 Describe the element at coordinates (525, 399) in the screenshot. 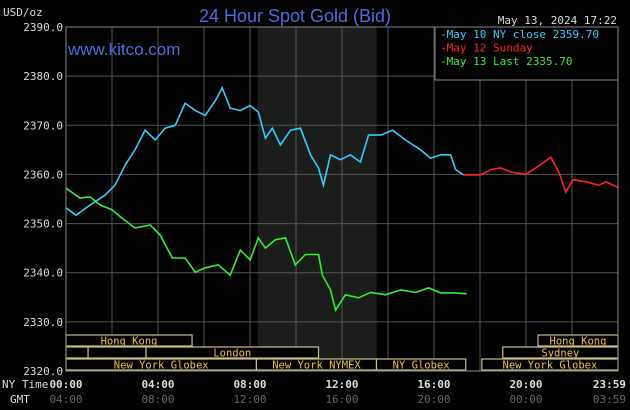

I see `x-tick-label-gmt: 00:00` at that location.